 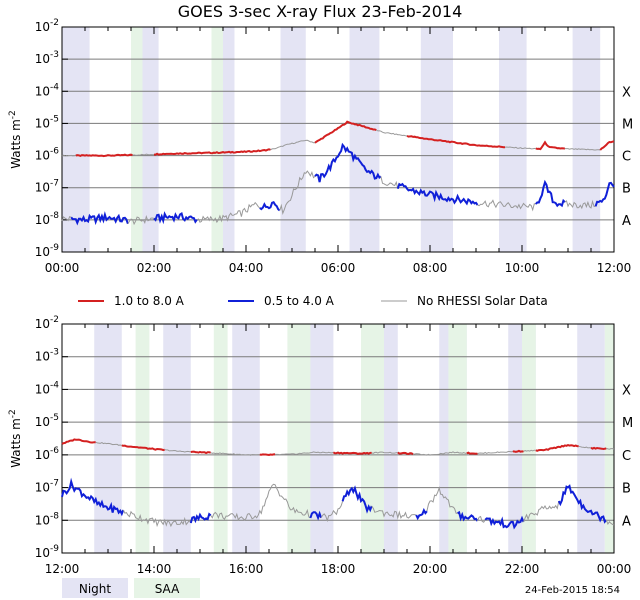 I want to click on legend-label: No RHESSI Solar Data, so click(x=482, y=301).